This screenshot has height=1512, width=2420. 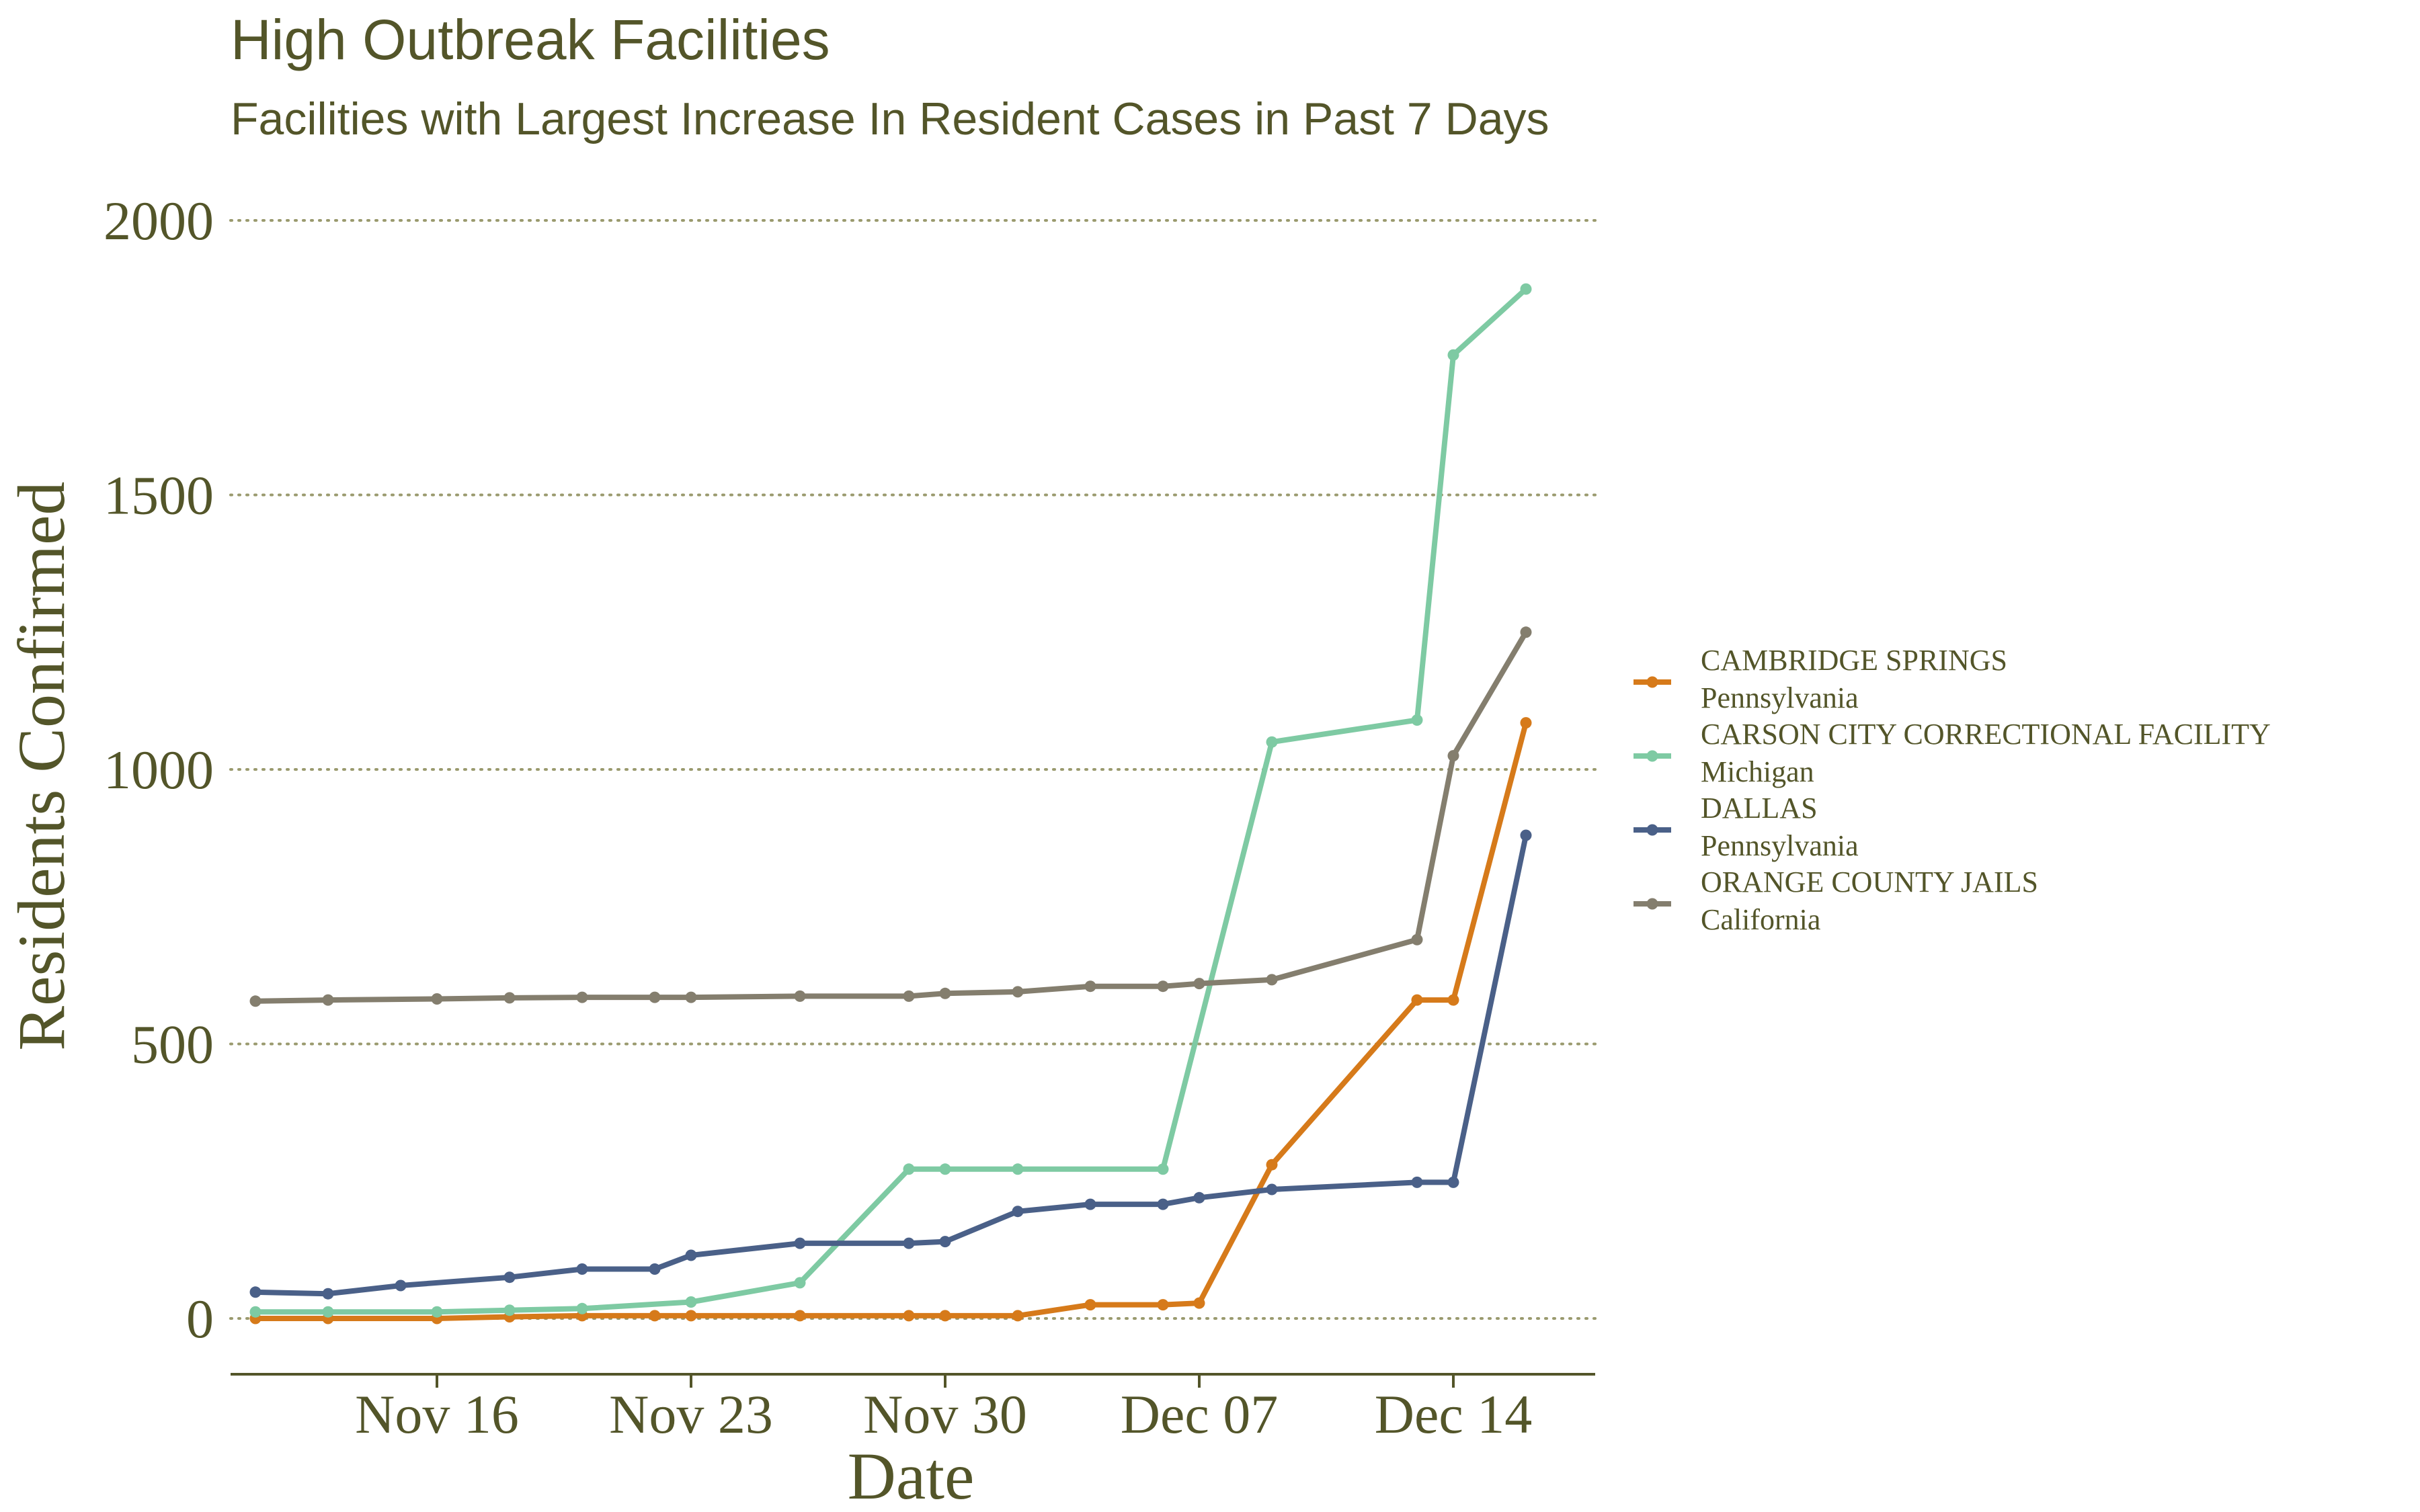 What do you see at coordinates (1986, 735) in the screenshot?
I see `legend-facility-name: CARSON CITY CORRECTIONAL FACILITY` at bounding box center [1986, 735].